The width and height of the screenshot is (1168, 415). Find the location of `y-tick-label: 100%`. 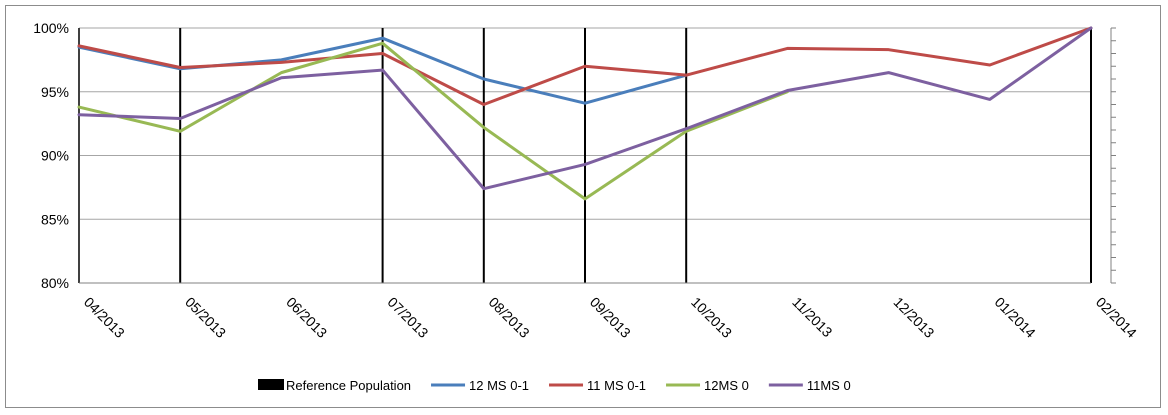

y-tick-label: 100% is located at coordinates (51, 28).